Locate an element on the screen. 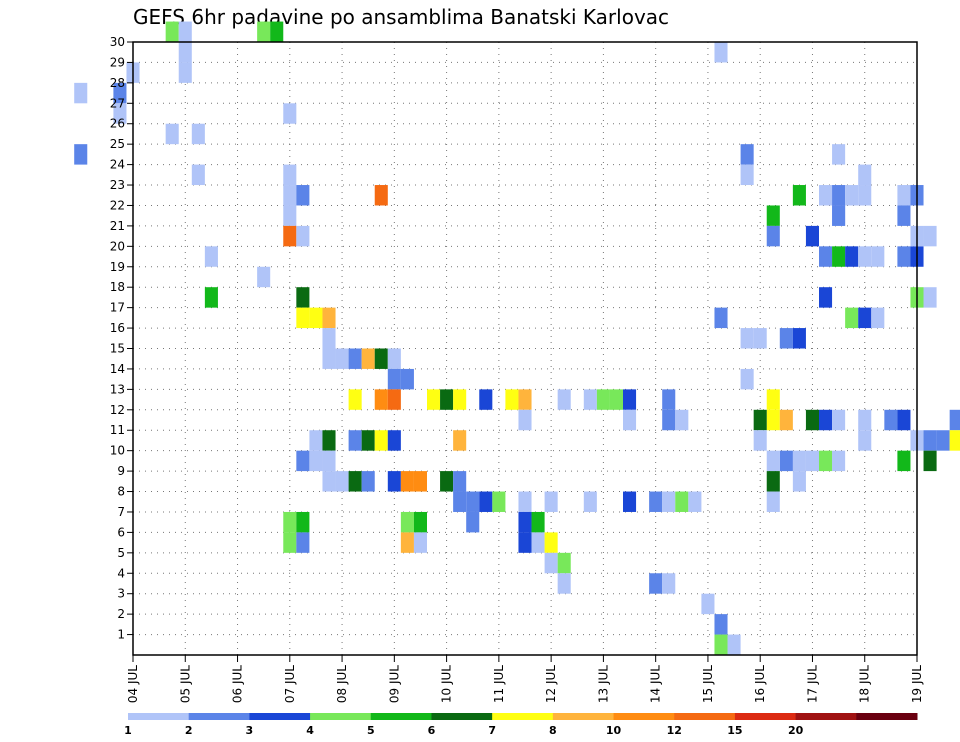  y-tick-label: 16 is located at coordinates (117, 328).